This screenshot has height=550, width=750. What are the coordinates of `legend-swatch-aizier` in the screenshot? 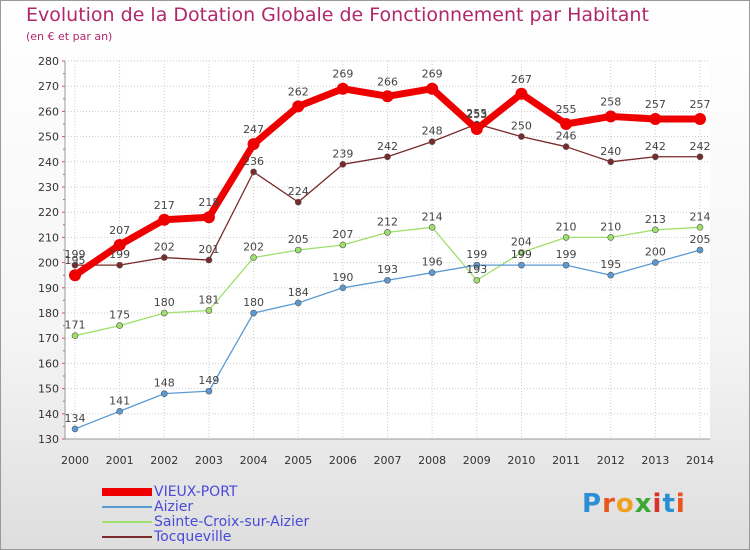 It's located at (127, 507).